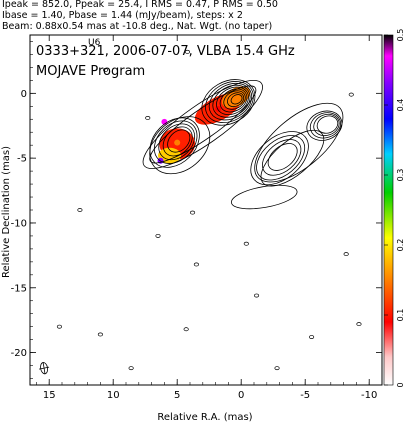 The image size is (409, 424). I want to click on colorbar-ticks: 0 0.1 0.2 0.3 0.4 0.5, so click(394, 208).